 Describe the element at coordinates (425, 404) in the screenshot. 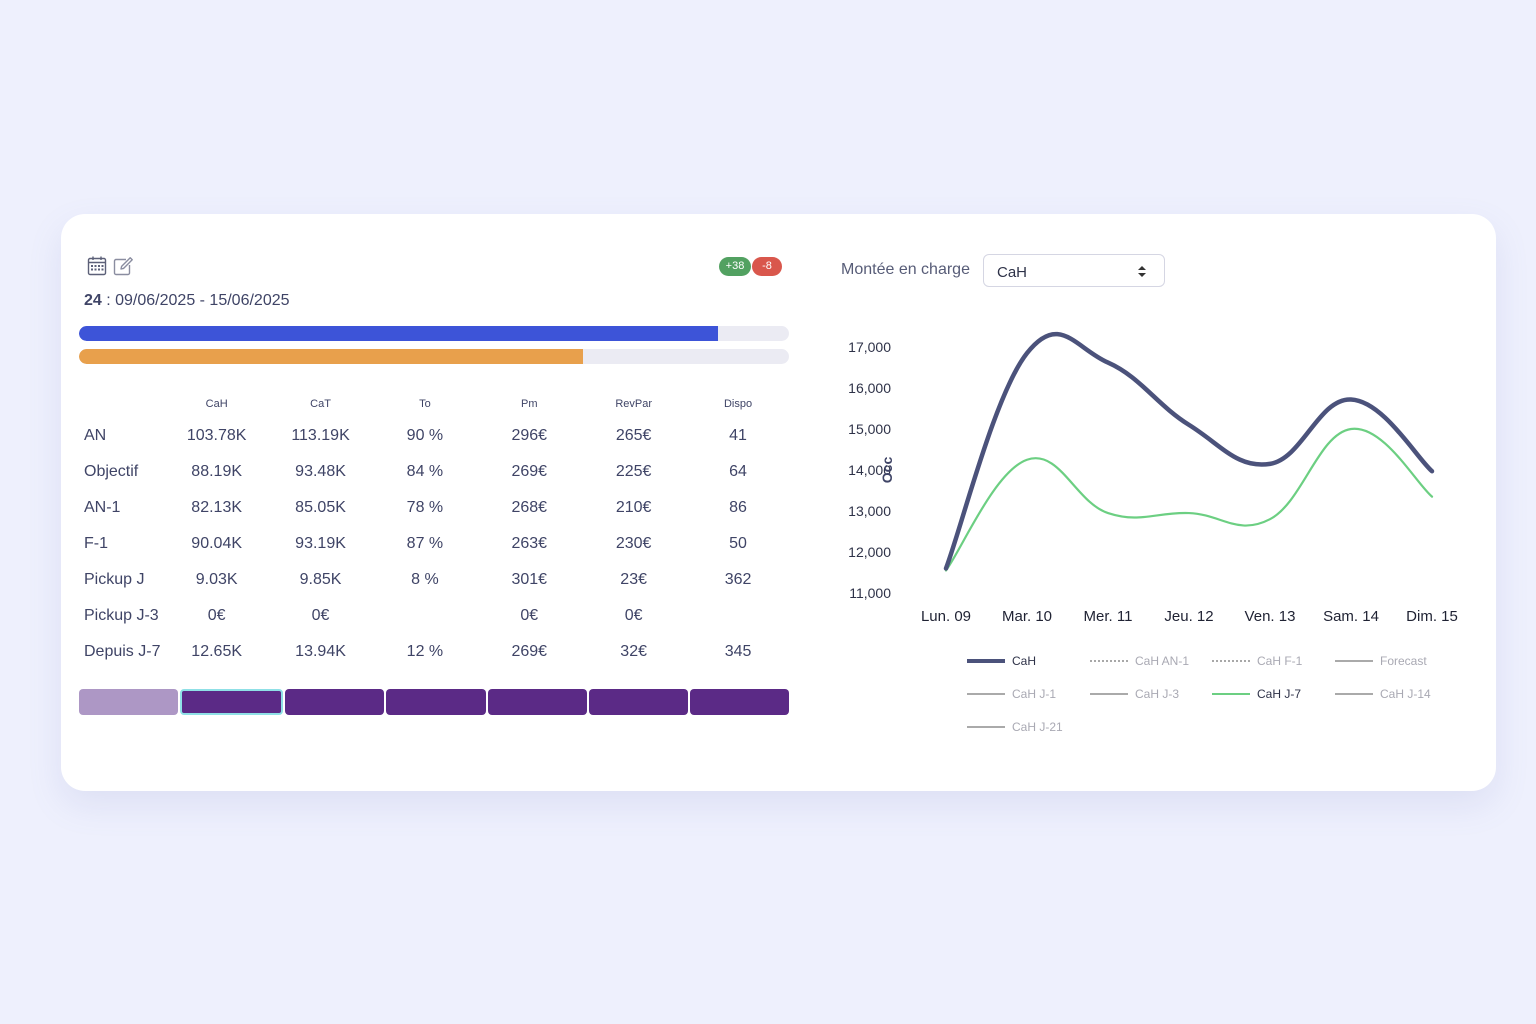

I see `column-header: To` at that location.